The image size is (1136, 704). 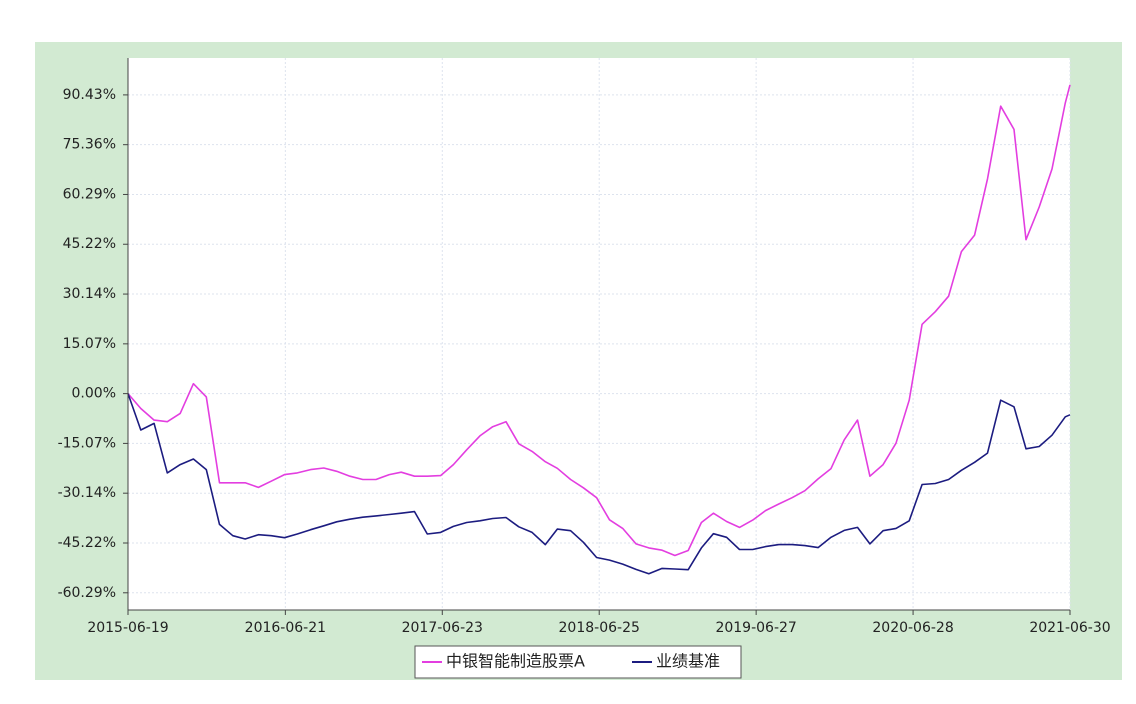 What do you see at coordinates (89, 244) in the screenshot?
I see `y-tick-label: 45.22%` at bounding box center [89, 244].